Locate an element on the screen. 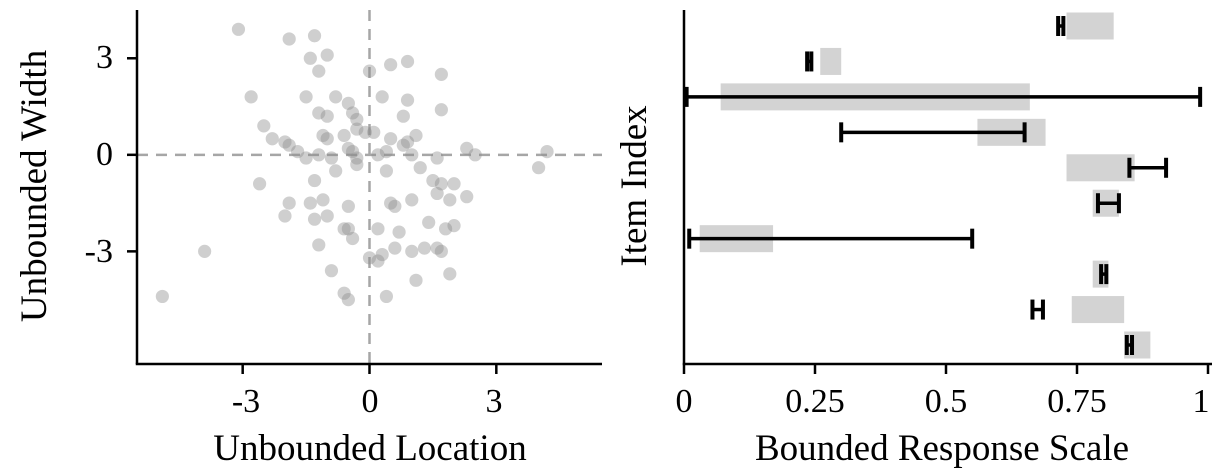 Image resolution: width=1218 pixels, height=472 pixels. right-ticks is located at coordinates (946, 369).